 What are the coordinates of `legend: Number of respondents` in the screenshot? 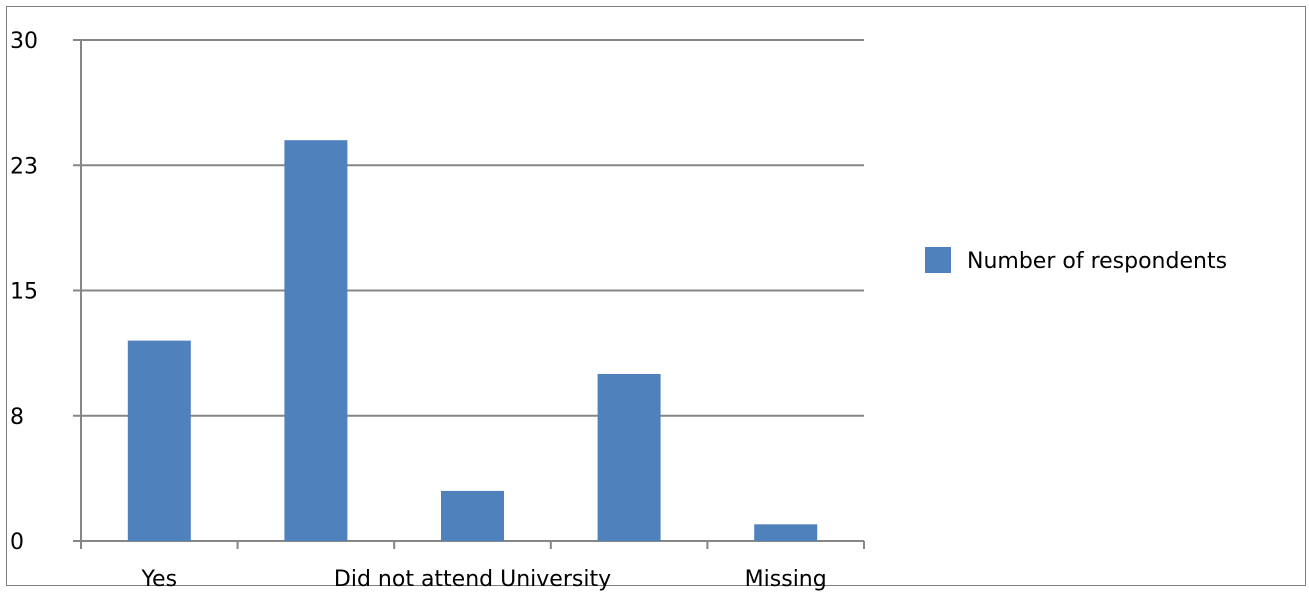 It's located at (1076, 260).